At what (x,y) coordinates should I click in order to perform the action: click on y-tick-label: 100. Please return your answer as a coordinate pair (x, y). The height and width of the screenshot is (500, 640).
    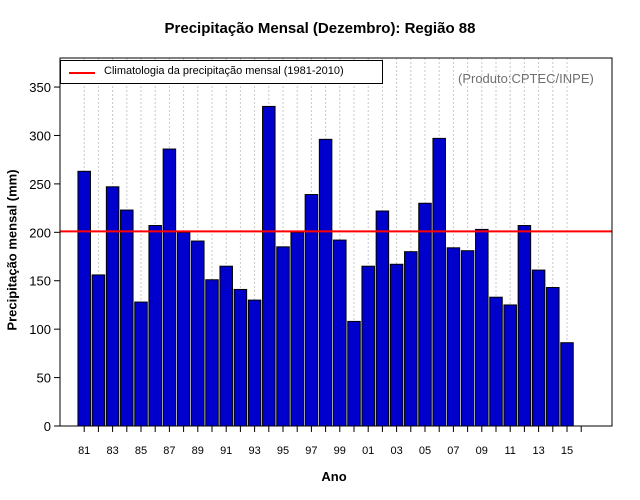
    Looking at the image, I should click on (40, 329).